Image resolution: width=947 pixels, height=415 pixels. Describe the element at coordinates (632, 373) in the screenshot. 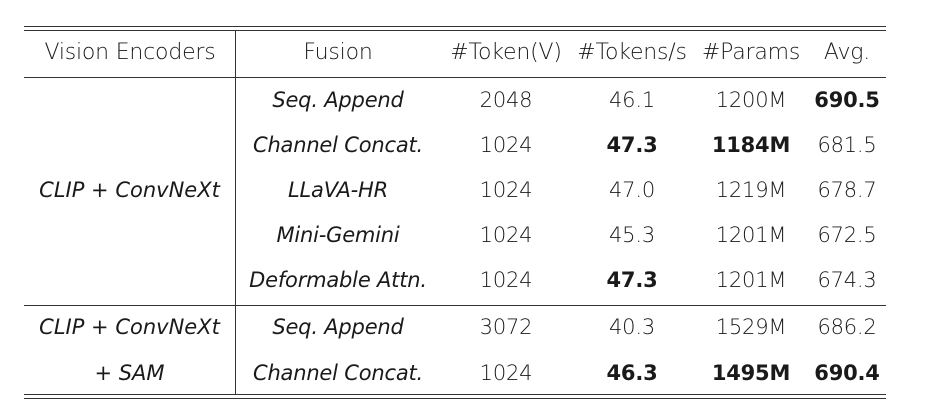

I see `tokens-per-s-cell: 46.3` at that location.